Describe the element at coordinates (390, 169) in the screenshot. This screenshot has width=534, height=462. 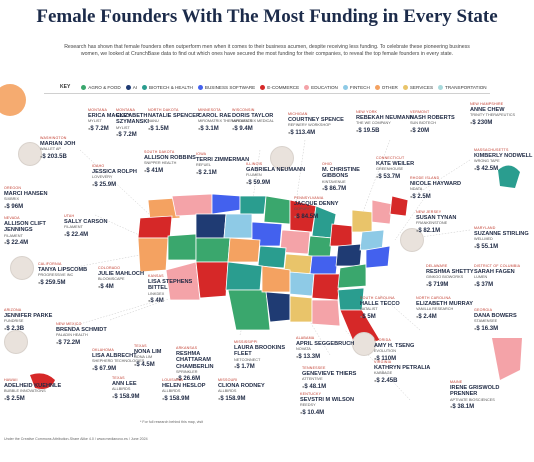
I see `founder-company: Greenhouse` at that location.